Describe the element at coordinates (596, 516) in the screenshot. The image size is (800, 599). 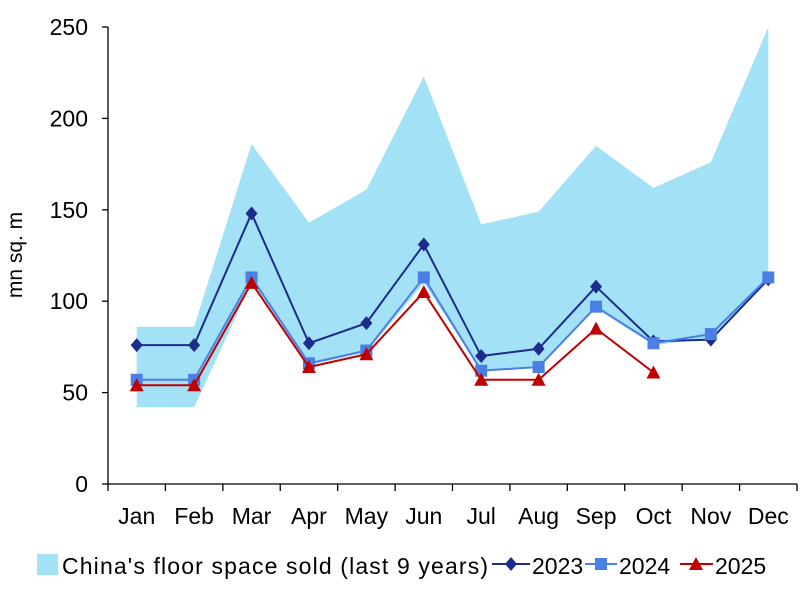
I see `x-tick-label: Sep` at that location.